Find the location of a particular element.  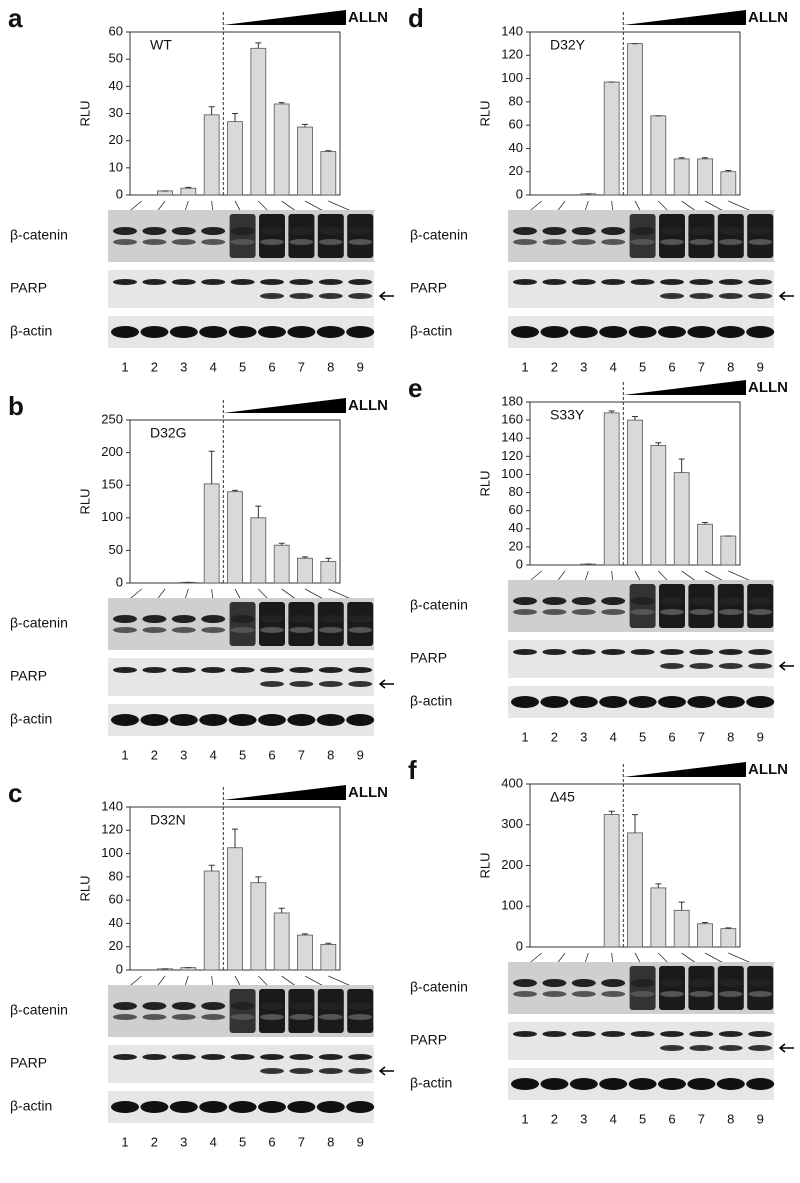

treatment-label: ALLN is located at coordinates (368, 405).